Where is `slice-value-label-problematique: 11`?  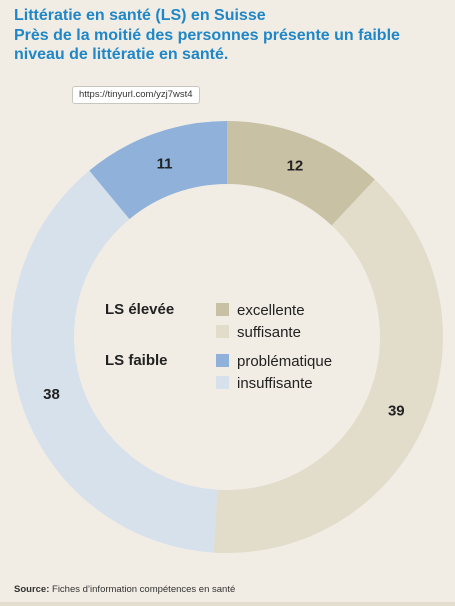
slice-value-label-problematique: 11 is located at coordinates (165, 163).